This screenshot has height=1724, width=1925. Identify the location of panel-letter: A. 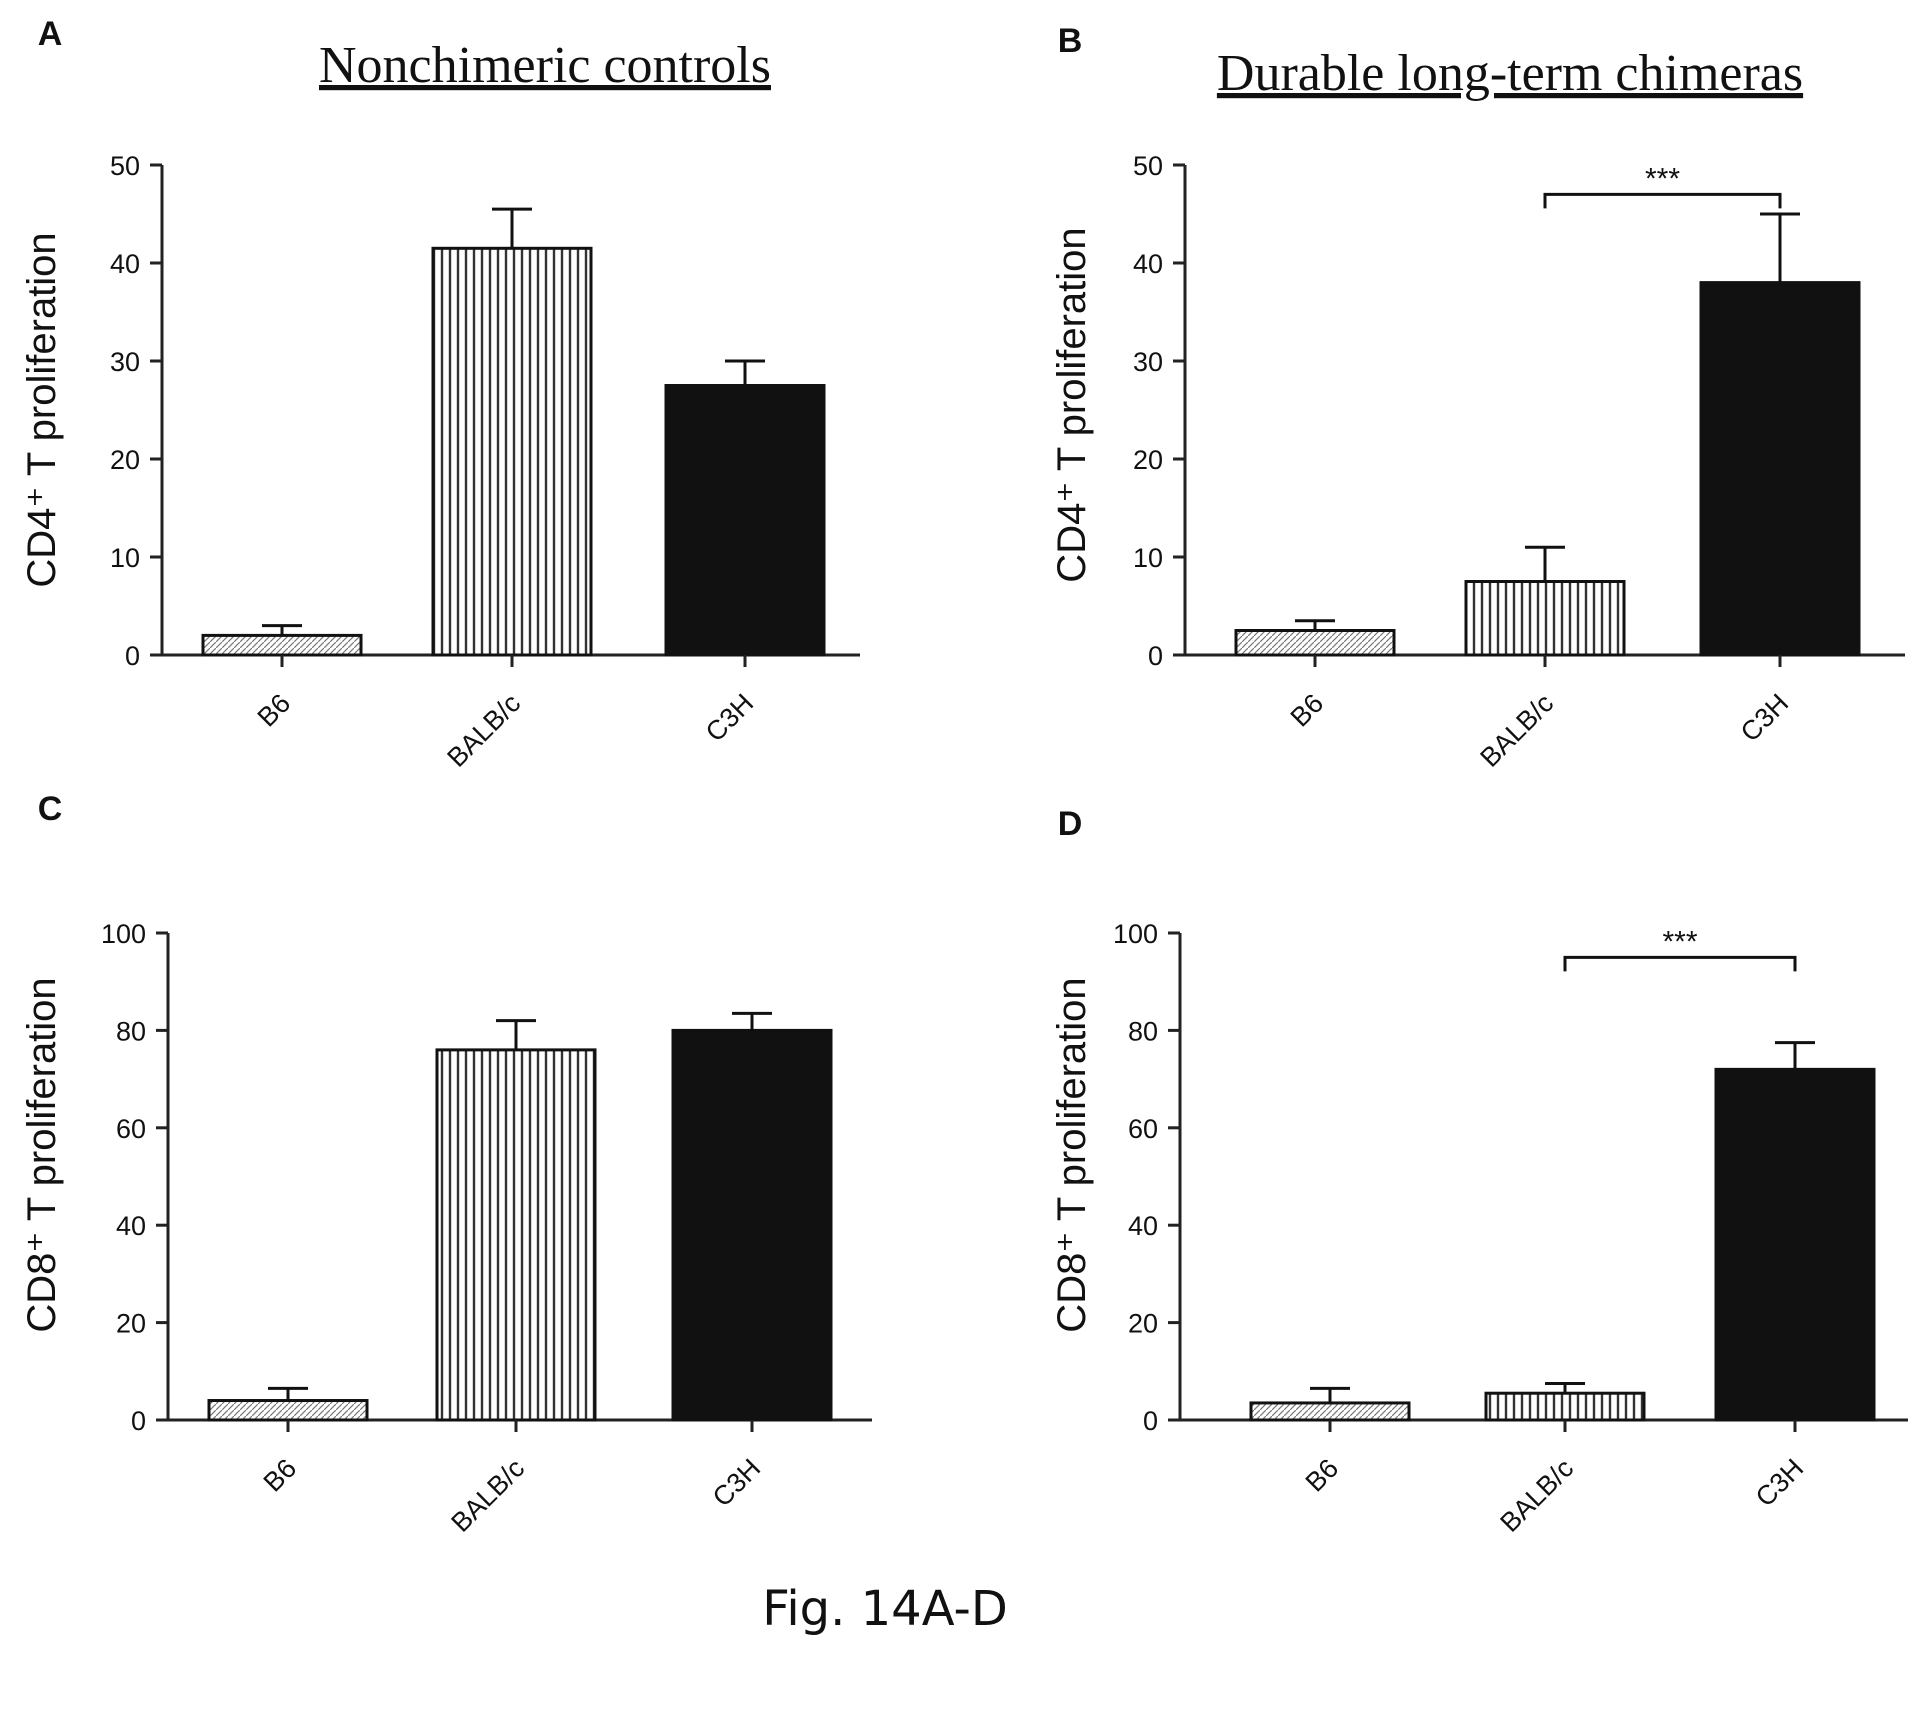
(50, 34).